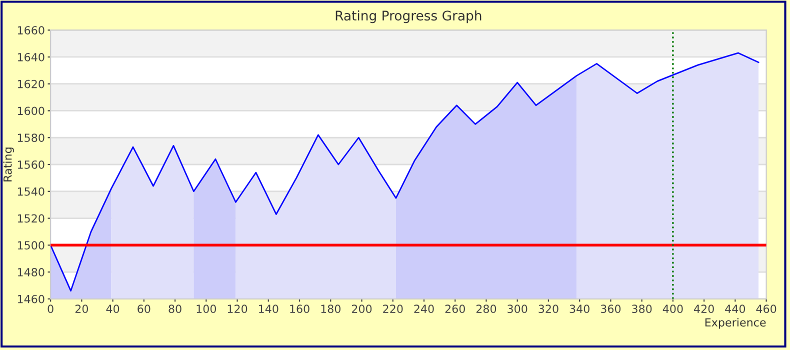 The image size is (790, 350). I want to click on x-tick-label: 300, so click(518, 309).